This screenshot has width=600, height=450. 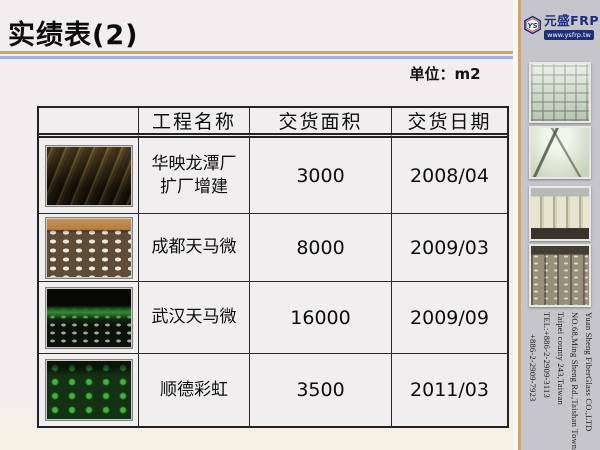 I want to click on delivery-date-cell: 2009/03, so click(x=449, y=248).